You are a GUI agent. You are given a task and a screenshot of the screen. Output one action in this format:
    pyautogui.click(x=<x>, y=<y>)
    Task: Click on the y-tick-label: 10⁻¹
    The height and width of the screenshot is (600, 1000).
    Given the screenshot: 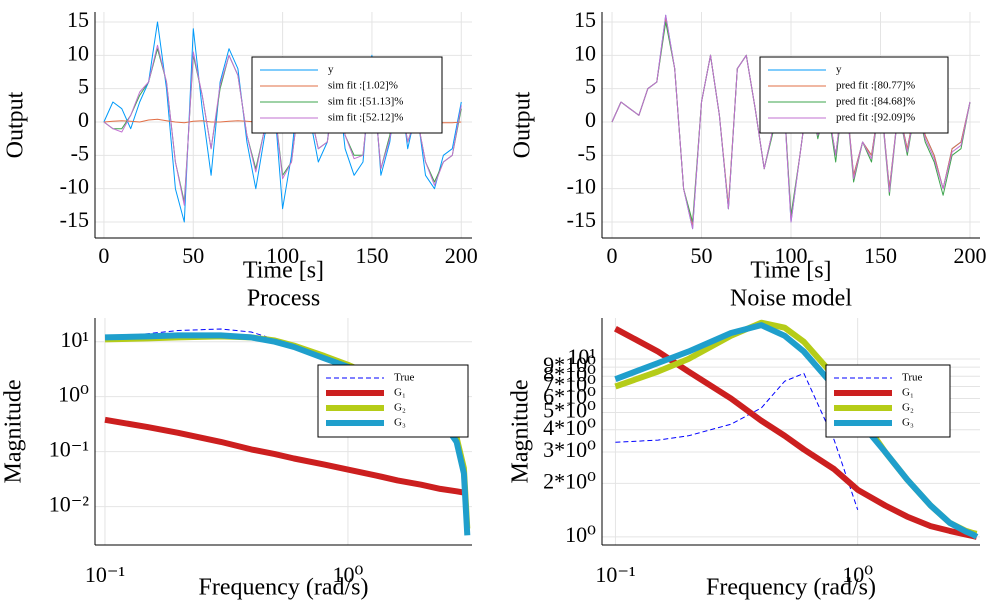 What is the action you would take?
    pyautogui.click(x=69, y=449)
    